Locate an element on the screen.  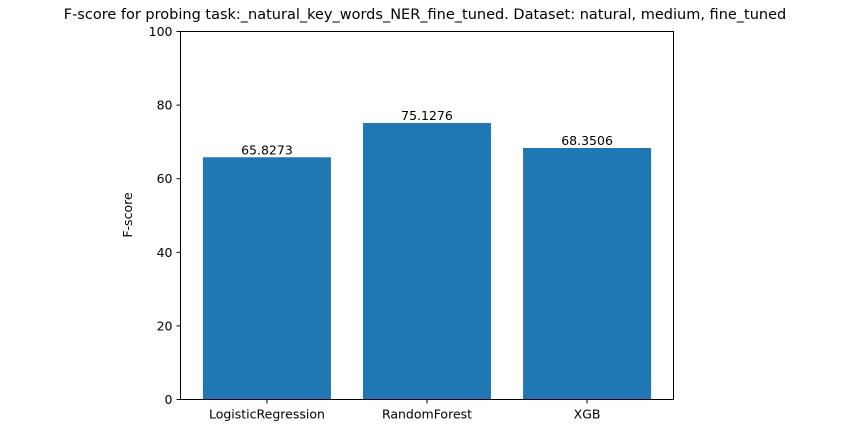
value-label-xgb: 68.3506 is located at coordinates (587, 140).